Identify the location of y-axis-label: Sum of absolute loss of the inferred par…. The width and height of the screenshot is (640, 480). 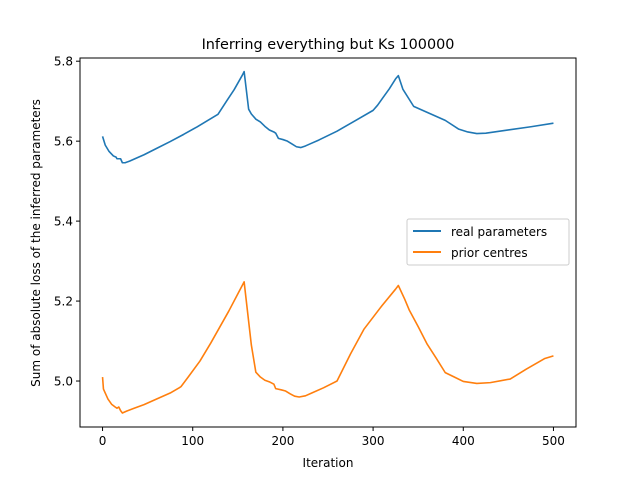
(36, 243).